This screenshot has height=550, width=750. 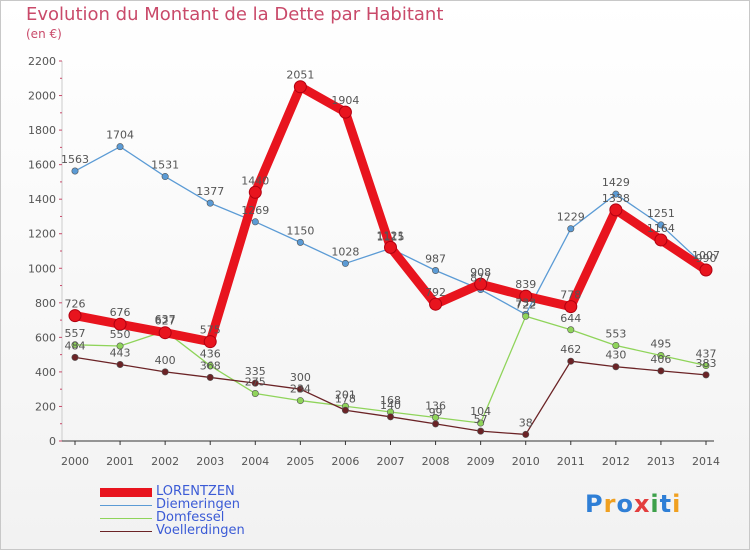 I want to click on data-label-diemeringen: 1251, so click(x=661, y=213).